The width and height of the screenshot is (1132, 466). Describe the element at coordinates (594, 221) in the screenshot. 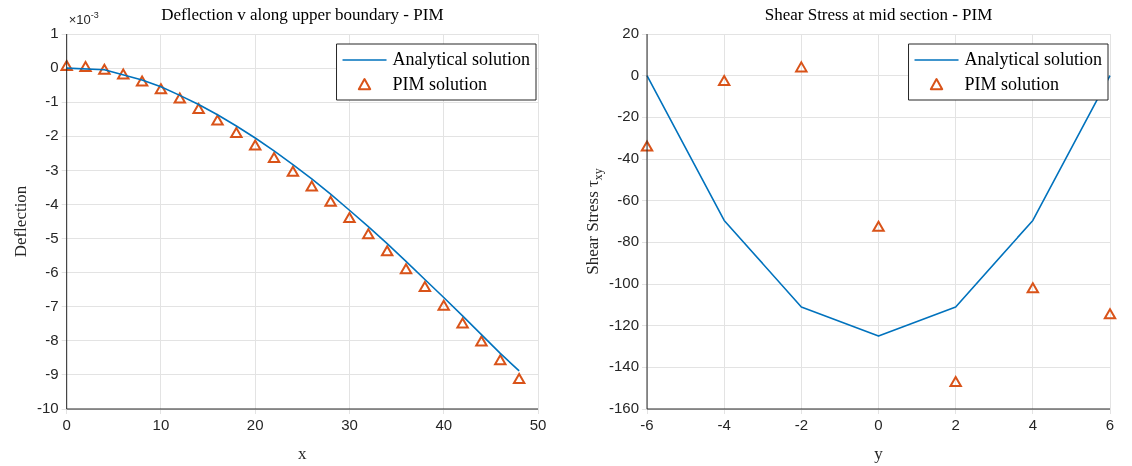

I see `y-axis-title: Shear Stress τxy` at that location.